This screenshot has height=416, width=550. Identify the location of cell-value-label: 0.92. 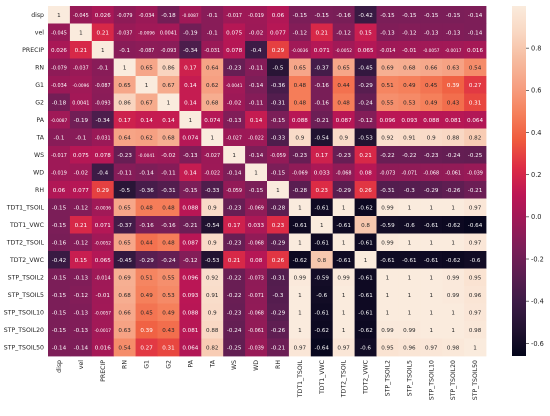
(212, 278).